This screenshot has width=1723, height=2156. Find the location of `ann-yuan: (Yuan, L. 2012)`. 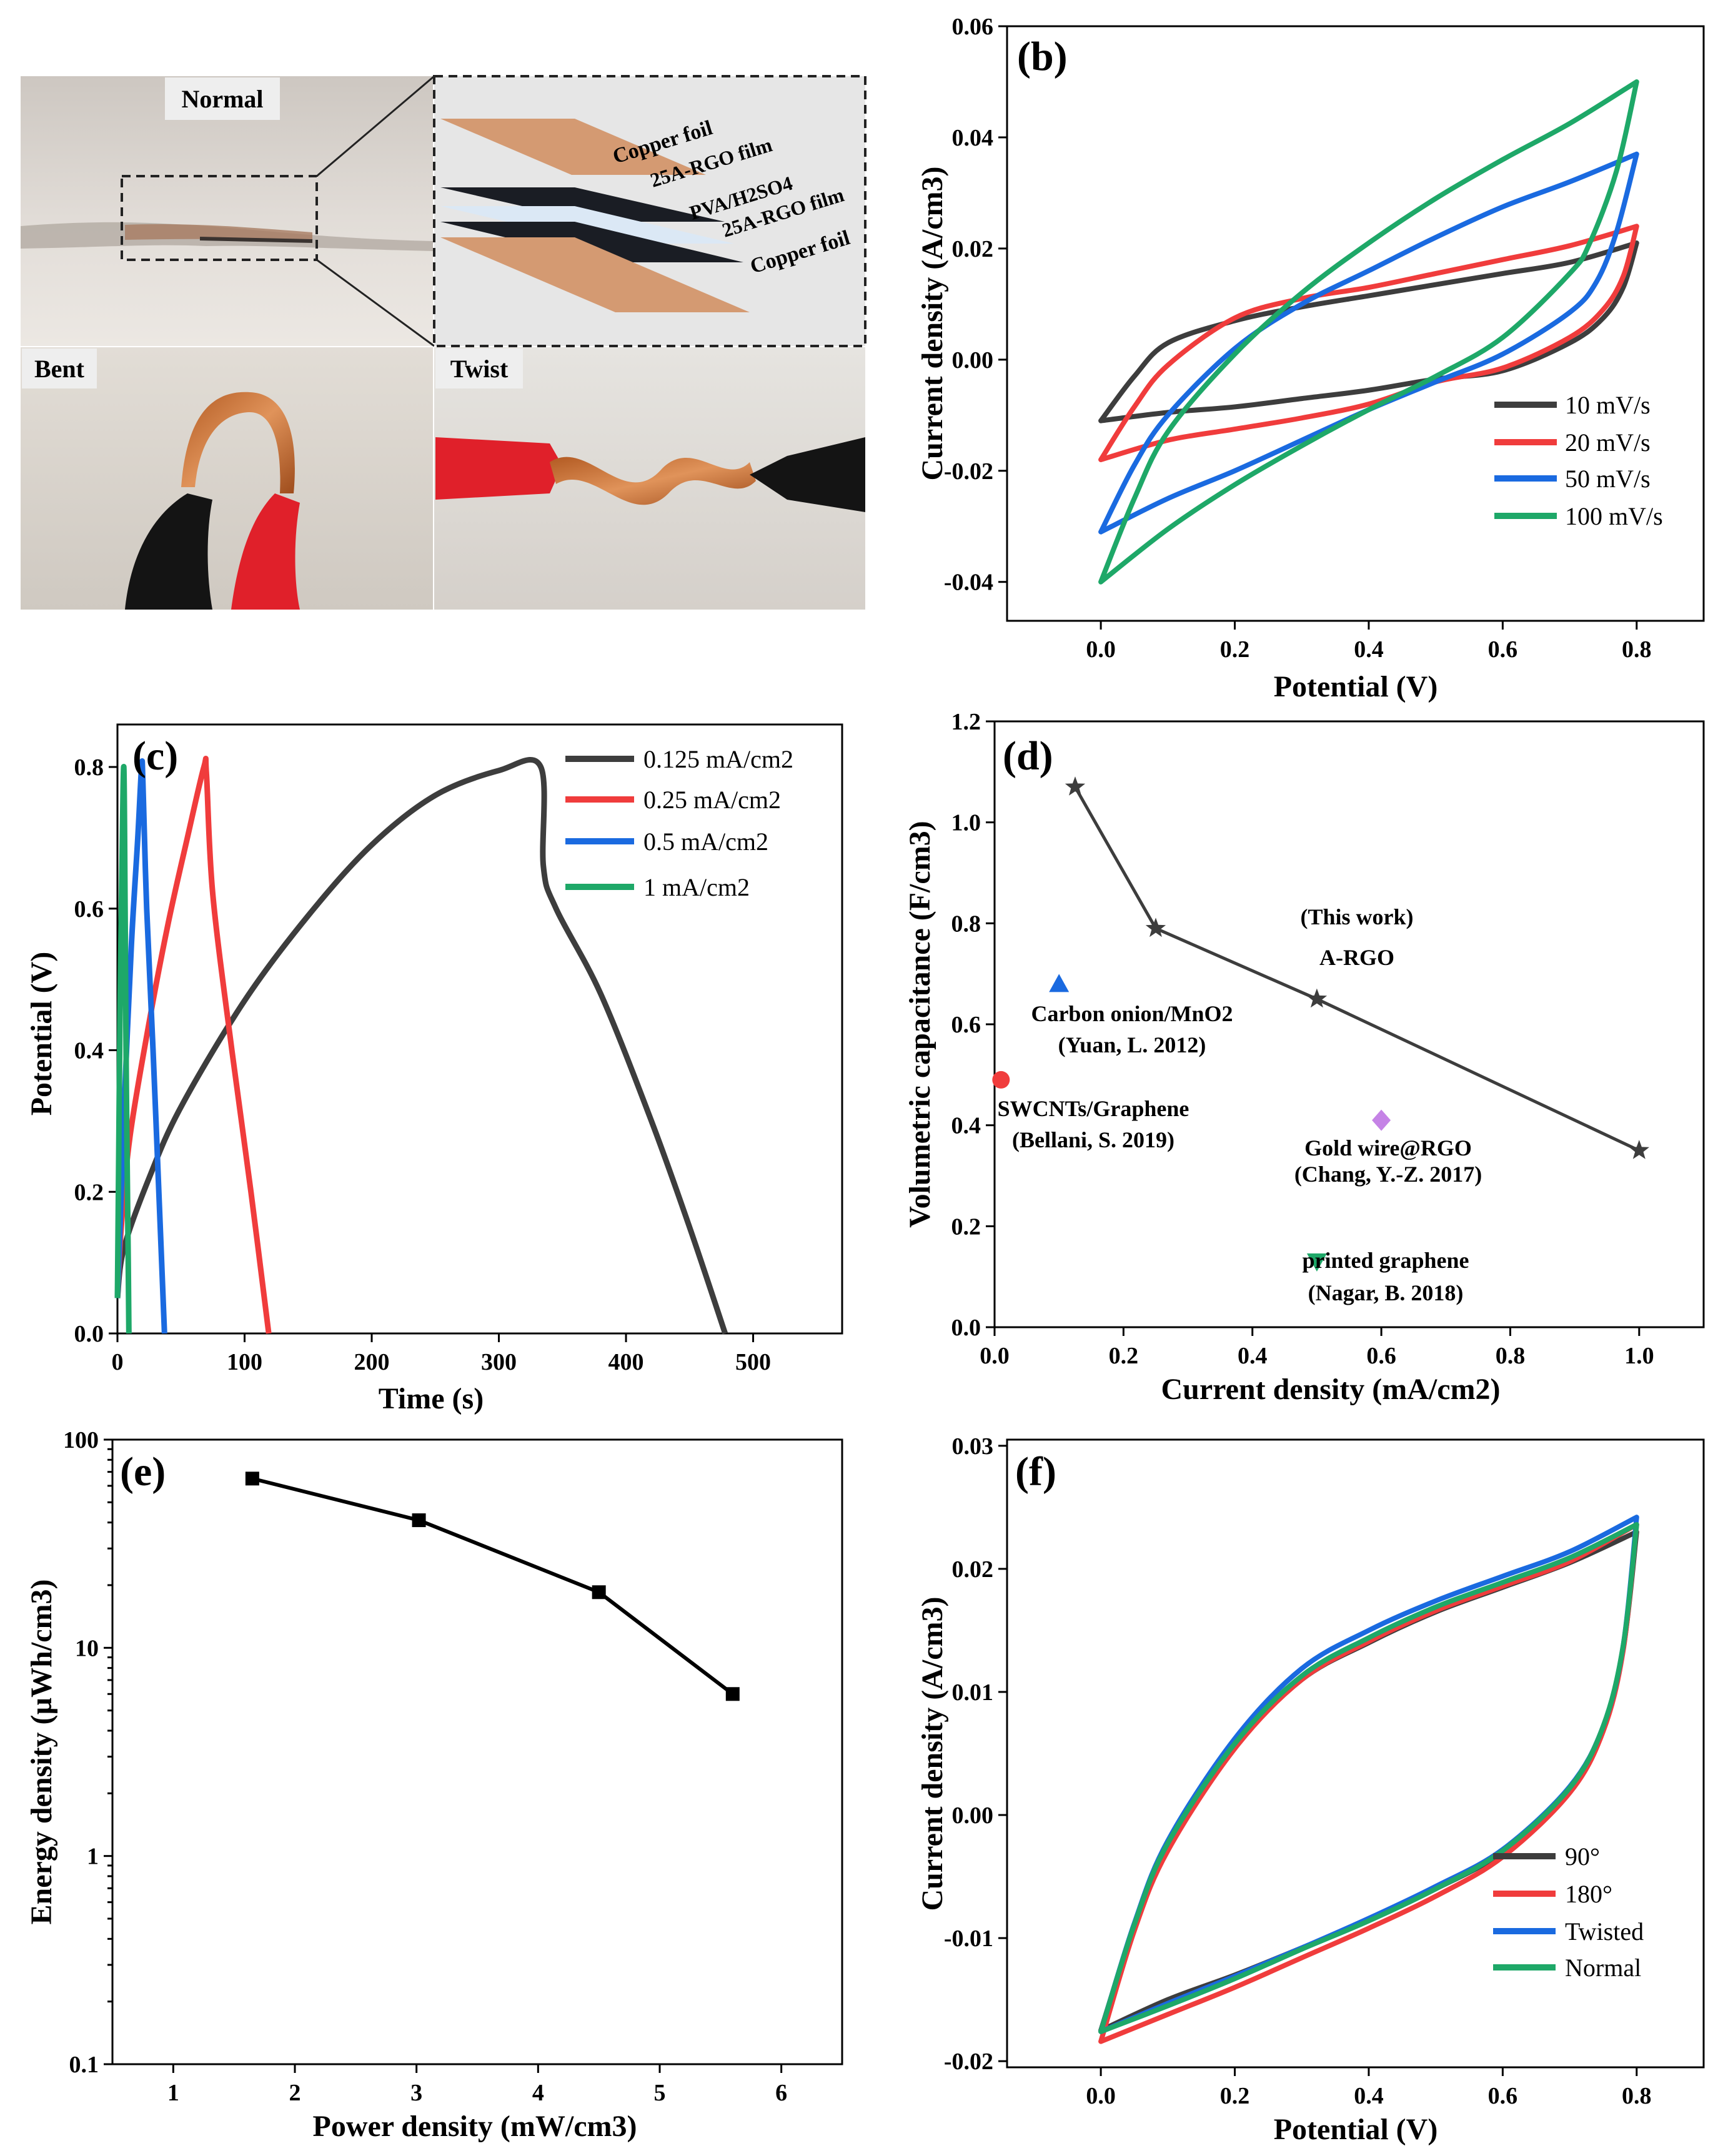

ann-yuan: (Yuan, L. 2012) is located at coordinates (1132, 1044).